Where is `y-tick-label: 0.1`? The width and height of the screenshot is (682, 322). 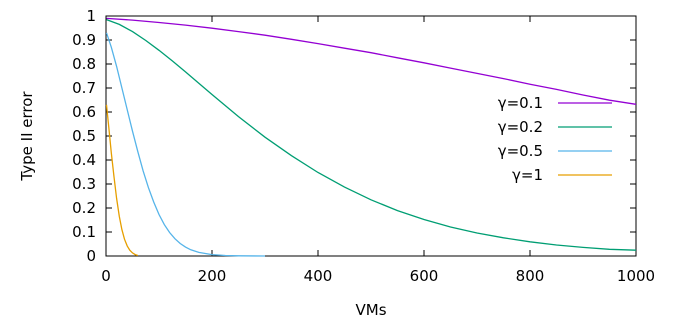 y-tick-label: 0.1 is located at coordinates (84, 232).